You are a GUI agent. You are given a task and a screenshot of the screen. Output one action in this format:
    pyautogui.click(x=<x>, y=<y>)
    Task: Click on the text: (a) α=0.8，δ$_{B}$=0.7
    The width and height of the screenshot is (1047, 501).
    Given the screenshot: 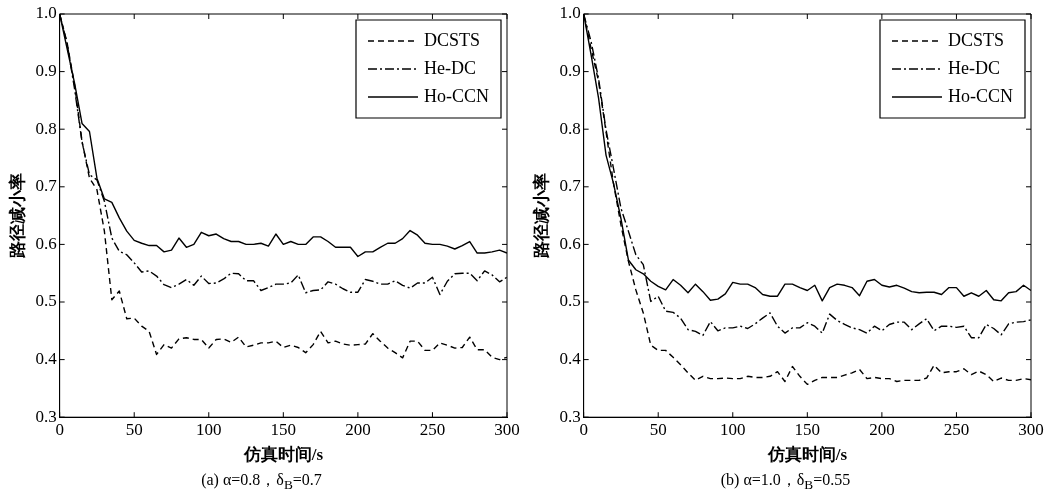 What is the action you would take?
    pyautogui.click(x=261, y=482)
    